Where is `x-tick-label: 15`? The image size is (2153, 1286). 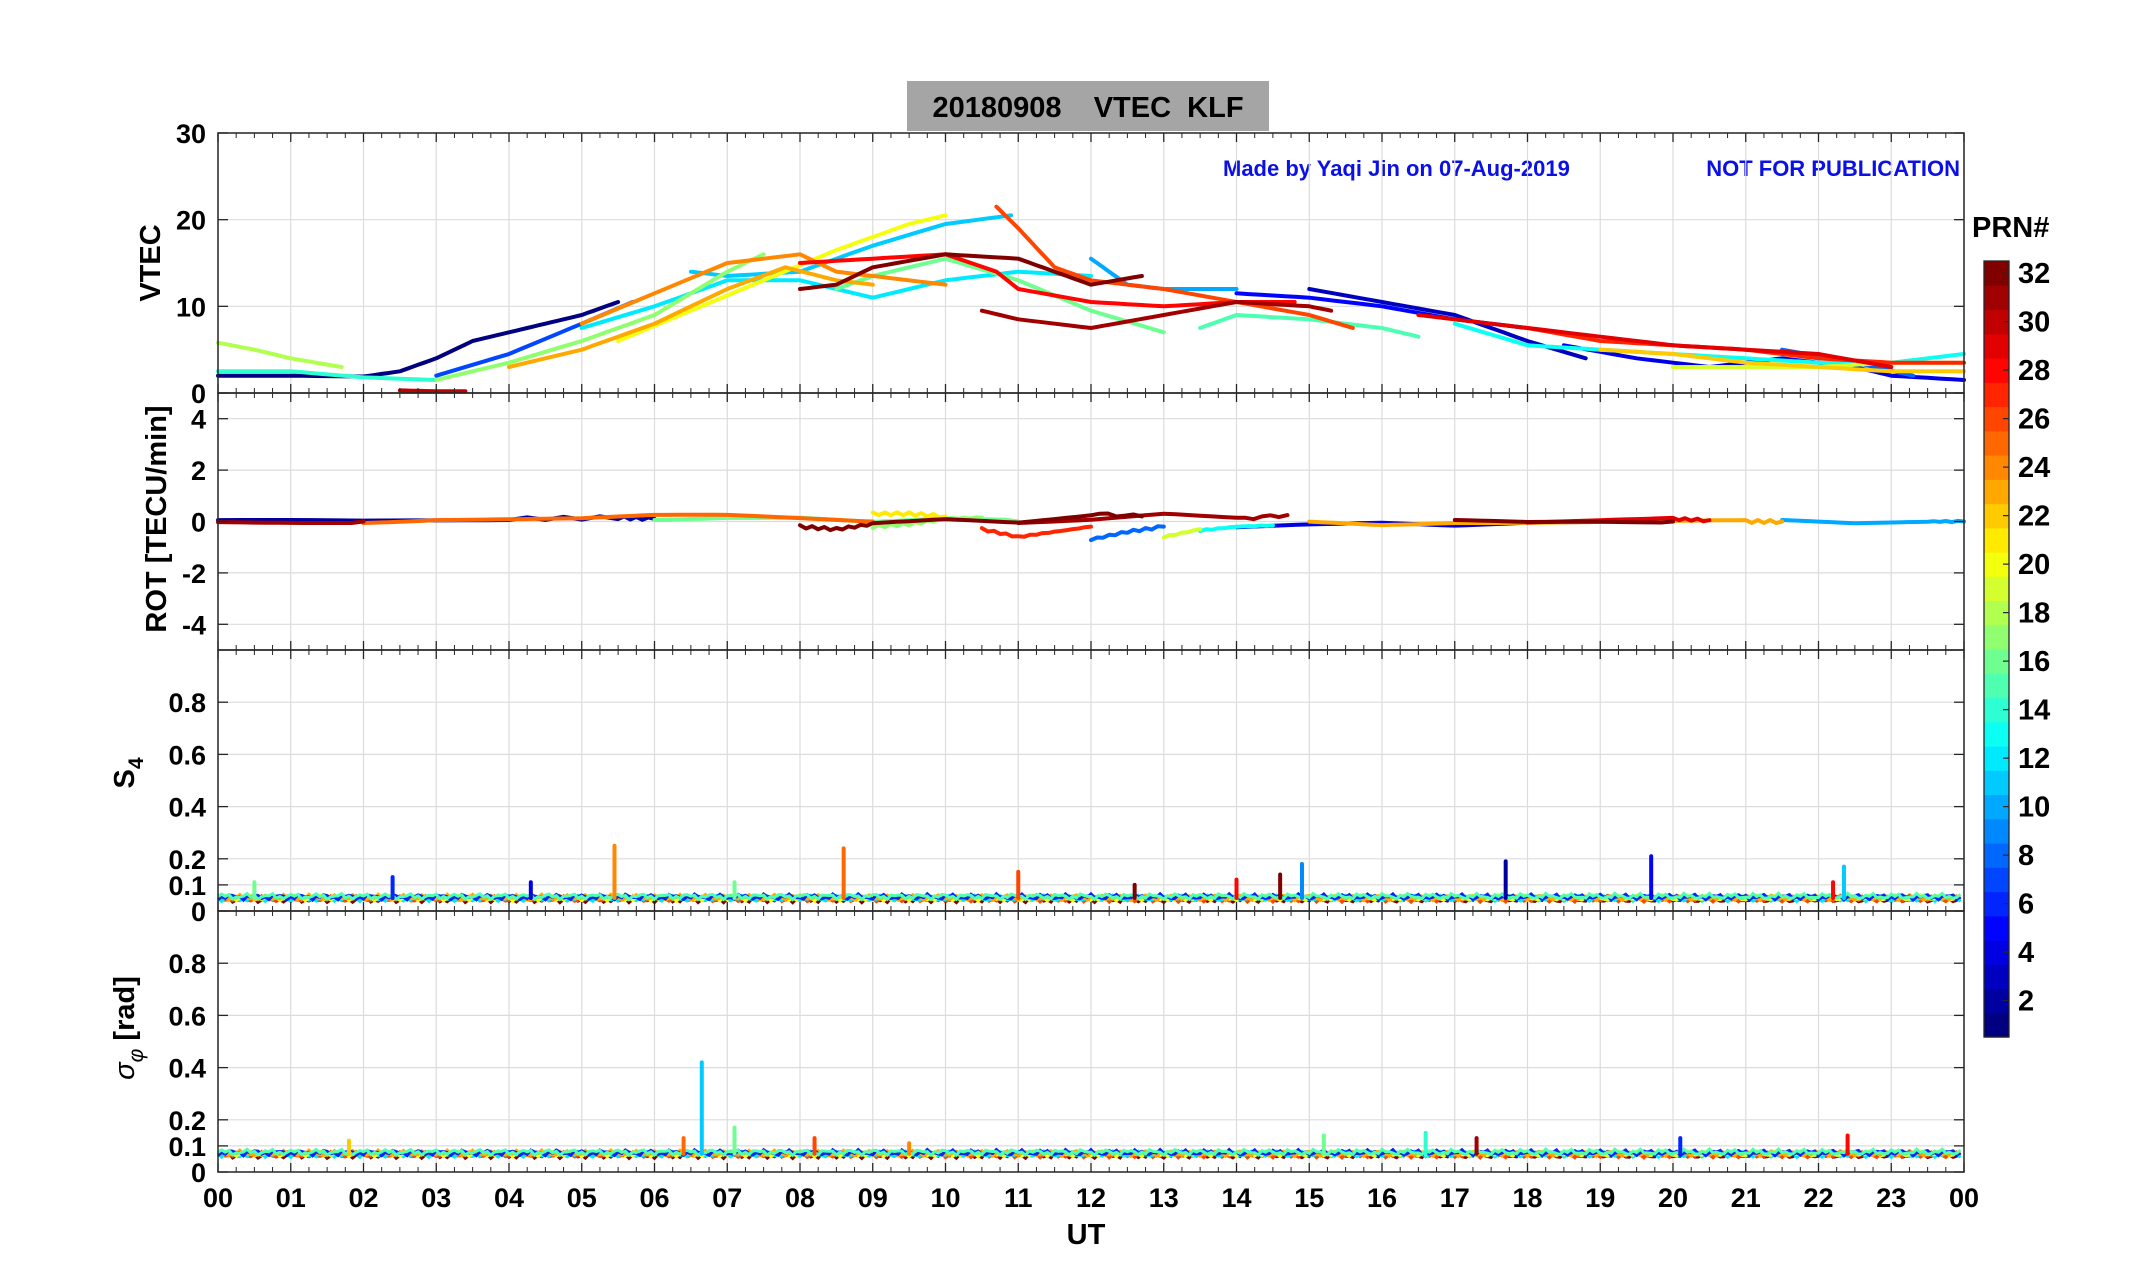 x-tick-label: 15 is located at coordinates (1309, 1198).